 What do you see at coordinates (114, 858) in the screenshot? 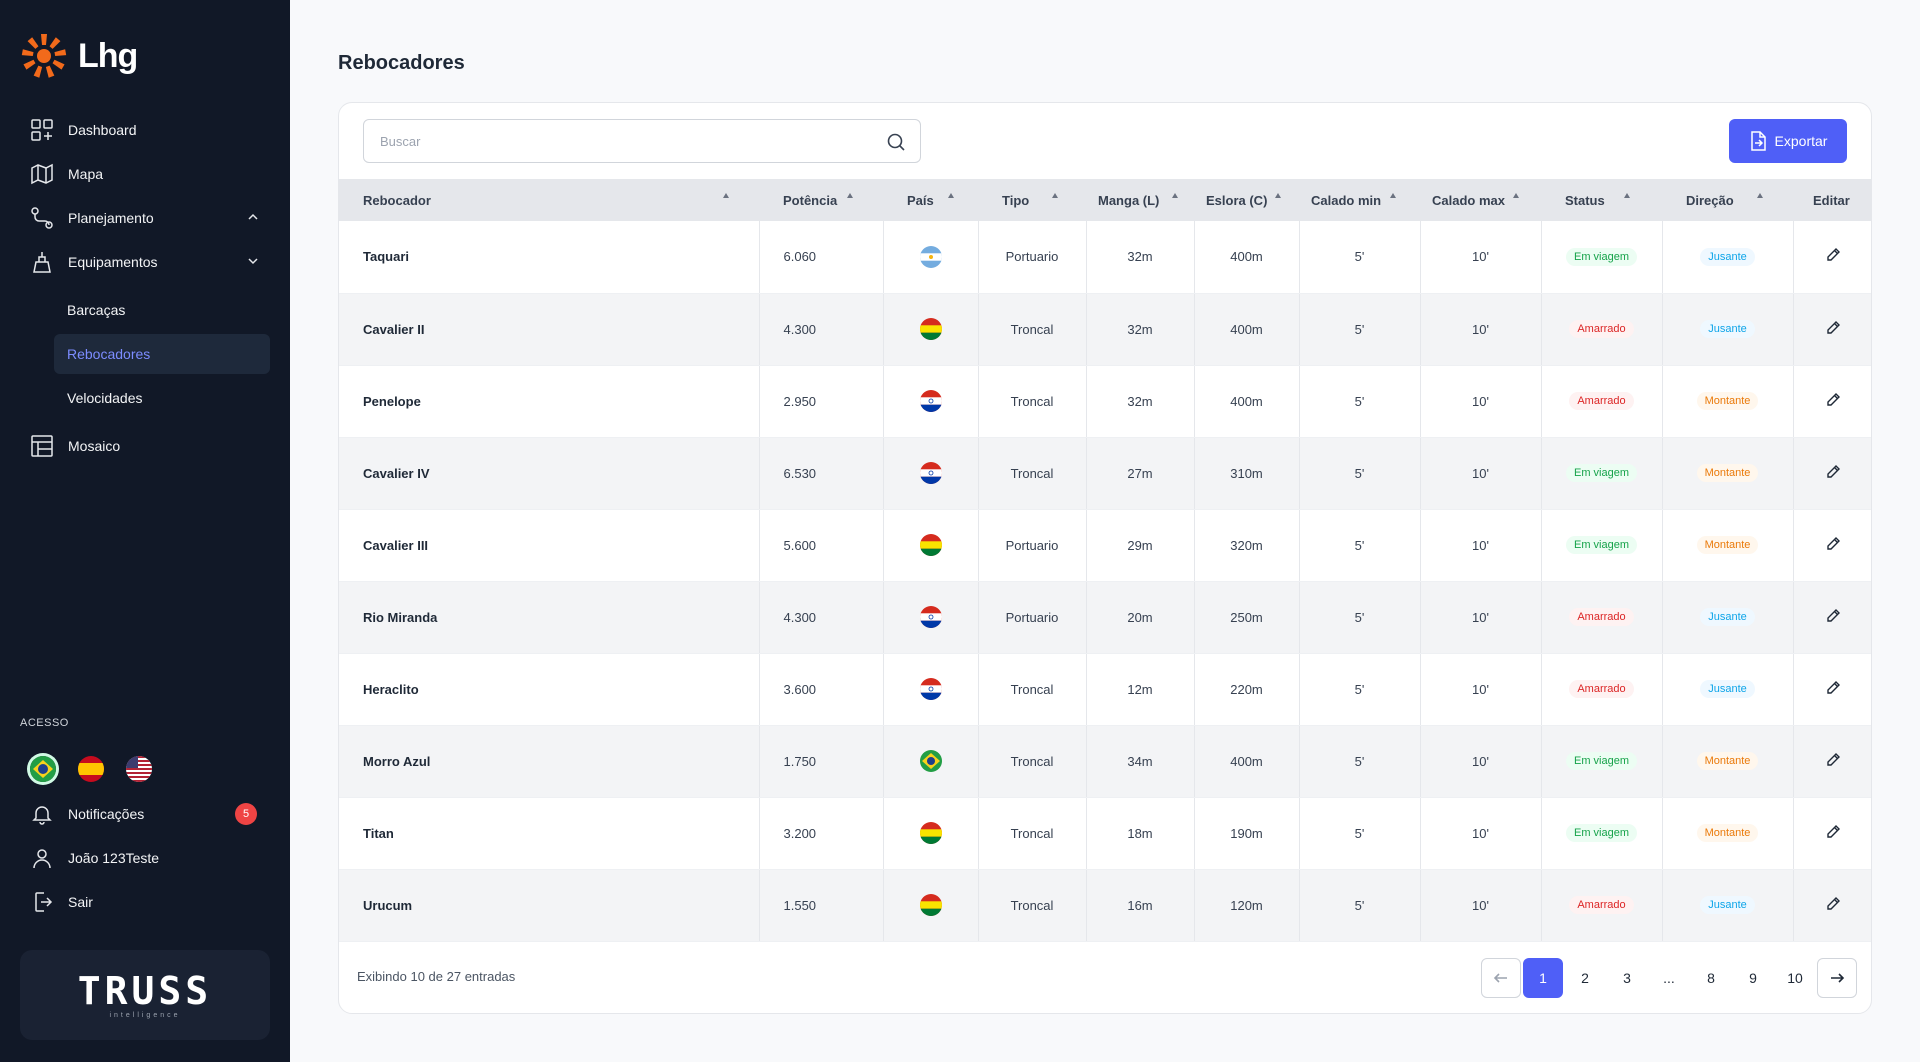
I see `user-name: João 123Teste` at bounding box center [114, 858].